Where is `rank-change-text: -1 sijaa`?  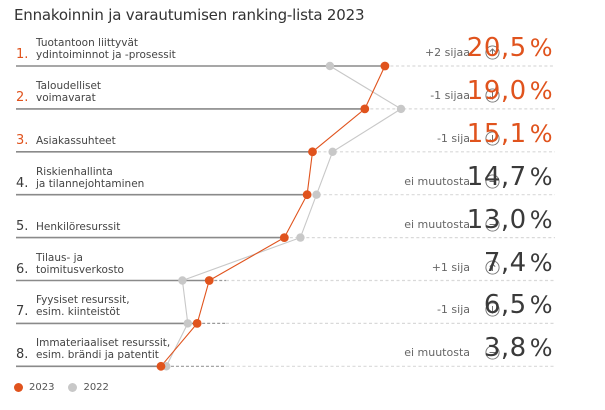 rank-change-text: -1 sijaa is located at coordinates (450, 95).